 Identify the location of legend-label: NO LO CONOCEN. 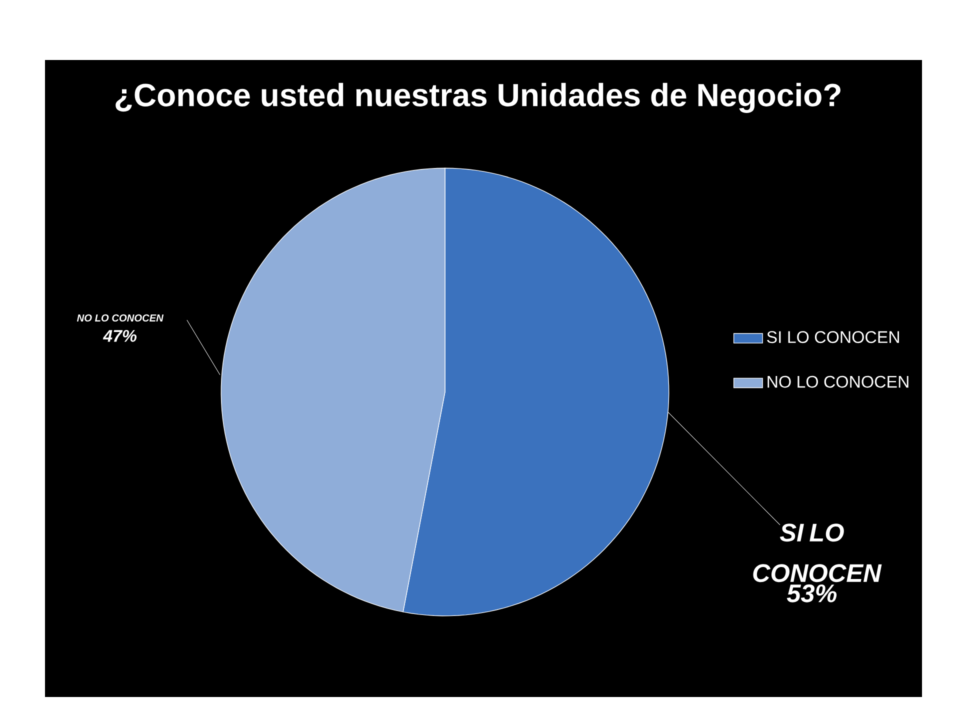
(838, 382).